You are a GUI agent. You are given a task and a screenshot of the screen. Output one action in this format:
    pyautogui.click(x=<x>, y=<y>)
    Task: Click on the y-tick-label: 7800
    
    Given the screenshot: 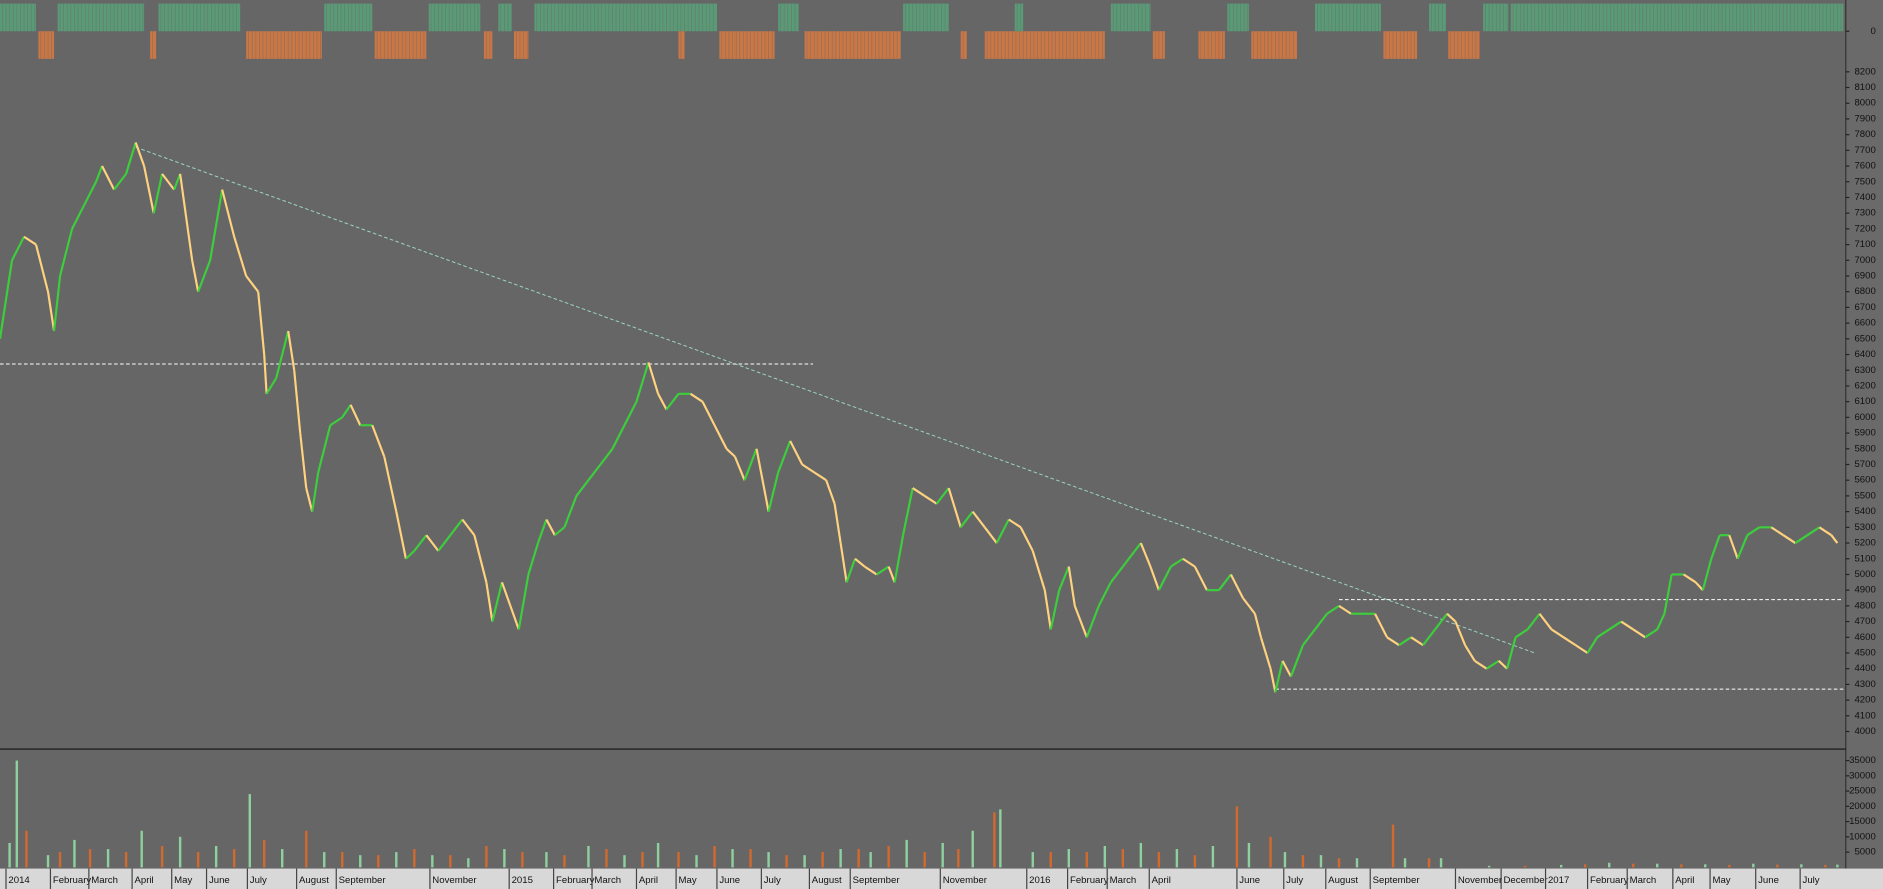 What is the action you would take?
    pyautogui.click(x=1864, y=134)
    